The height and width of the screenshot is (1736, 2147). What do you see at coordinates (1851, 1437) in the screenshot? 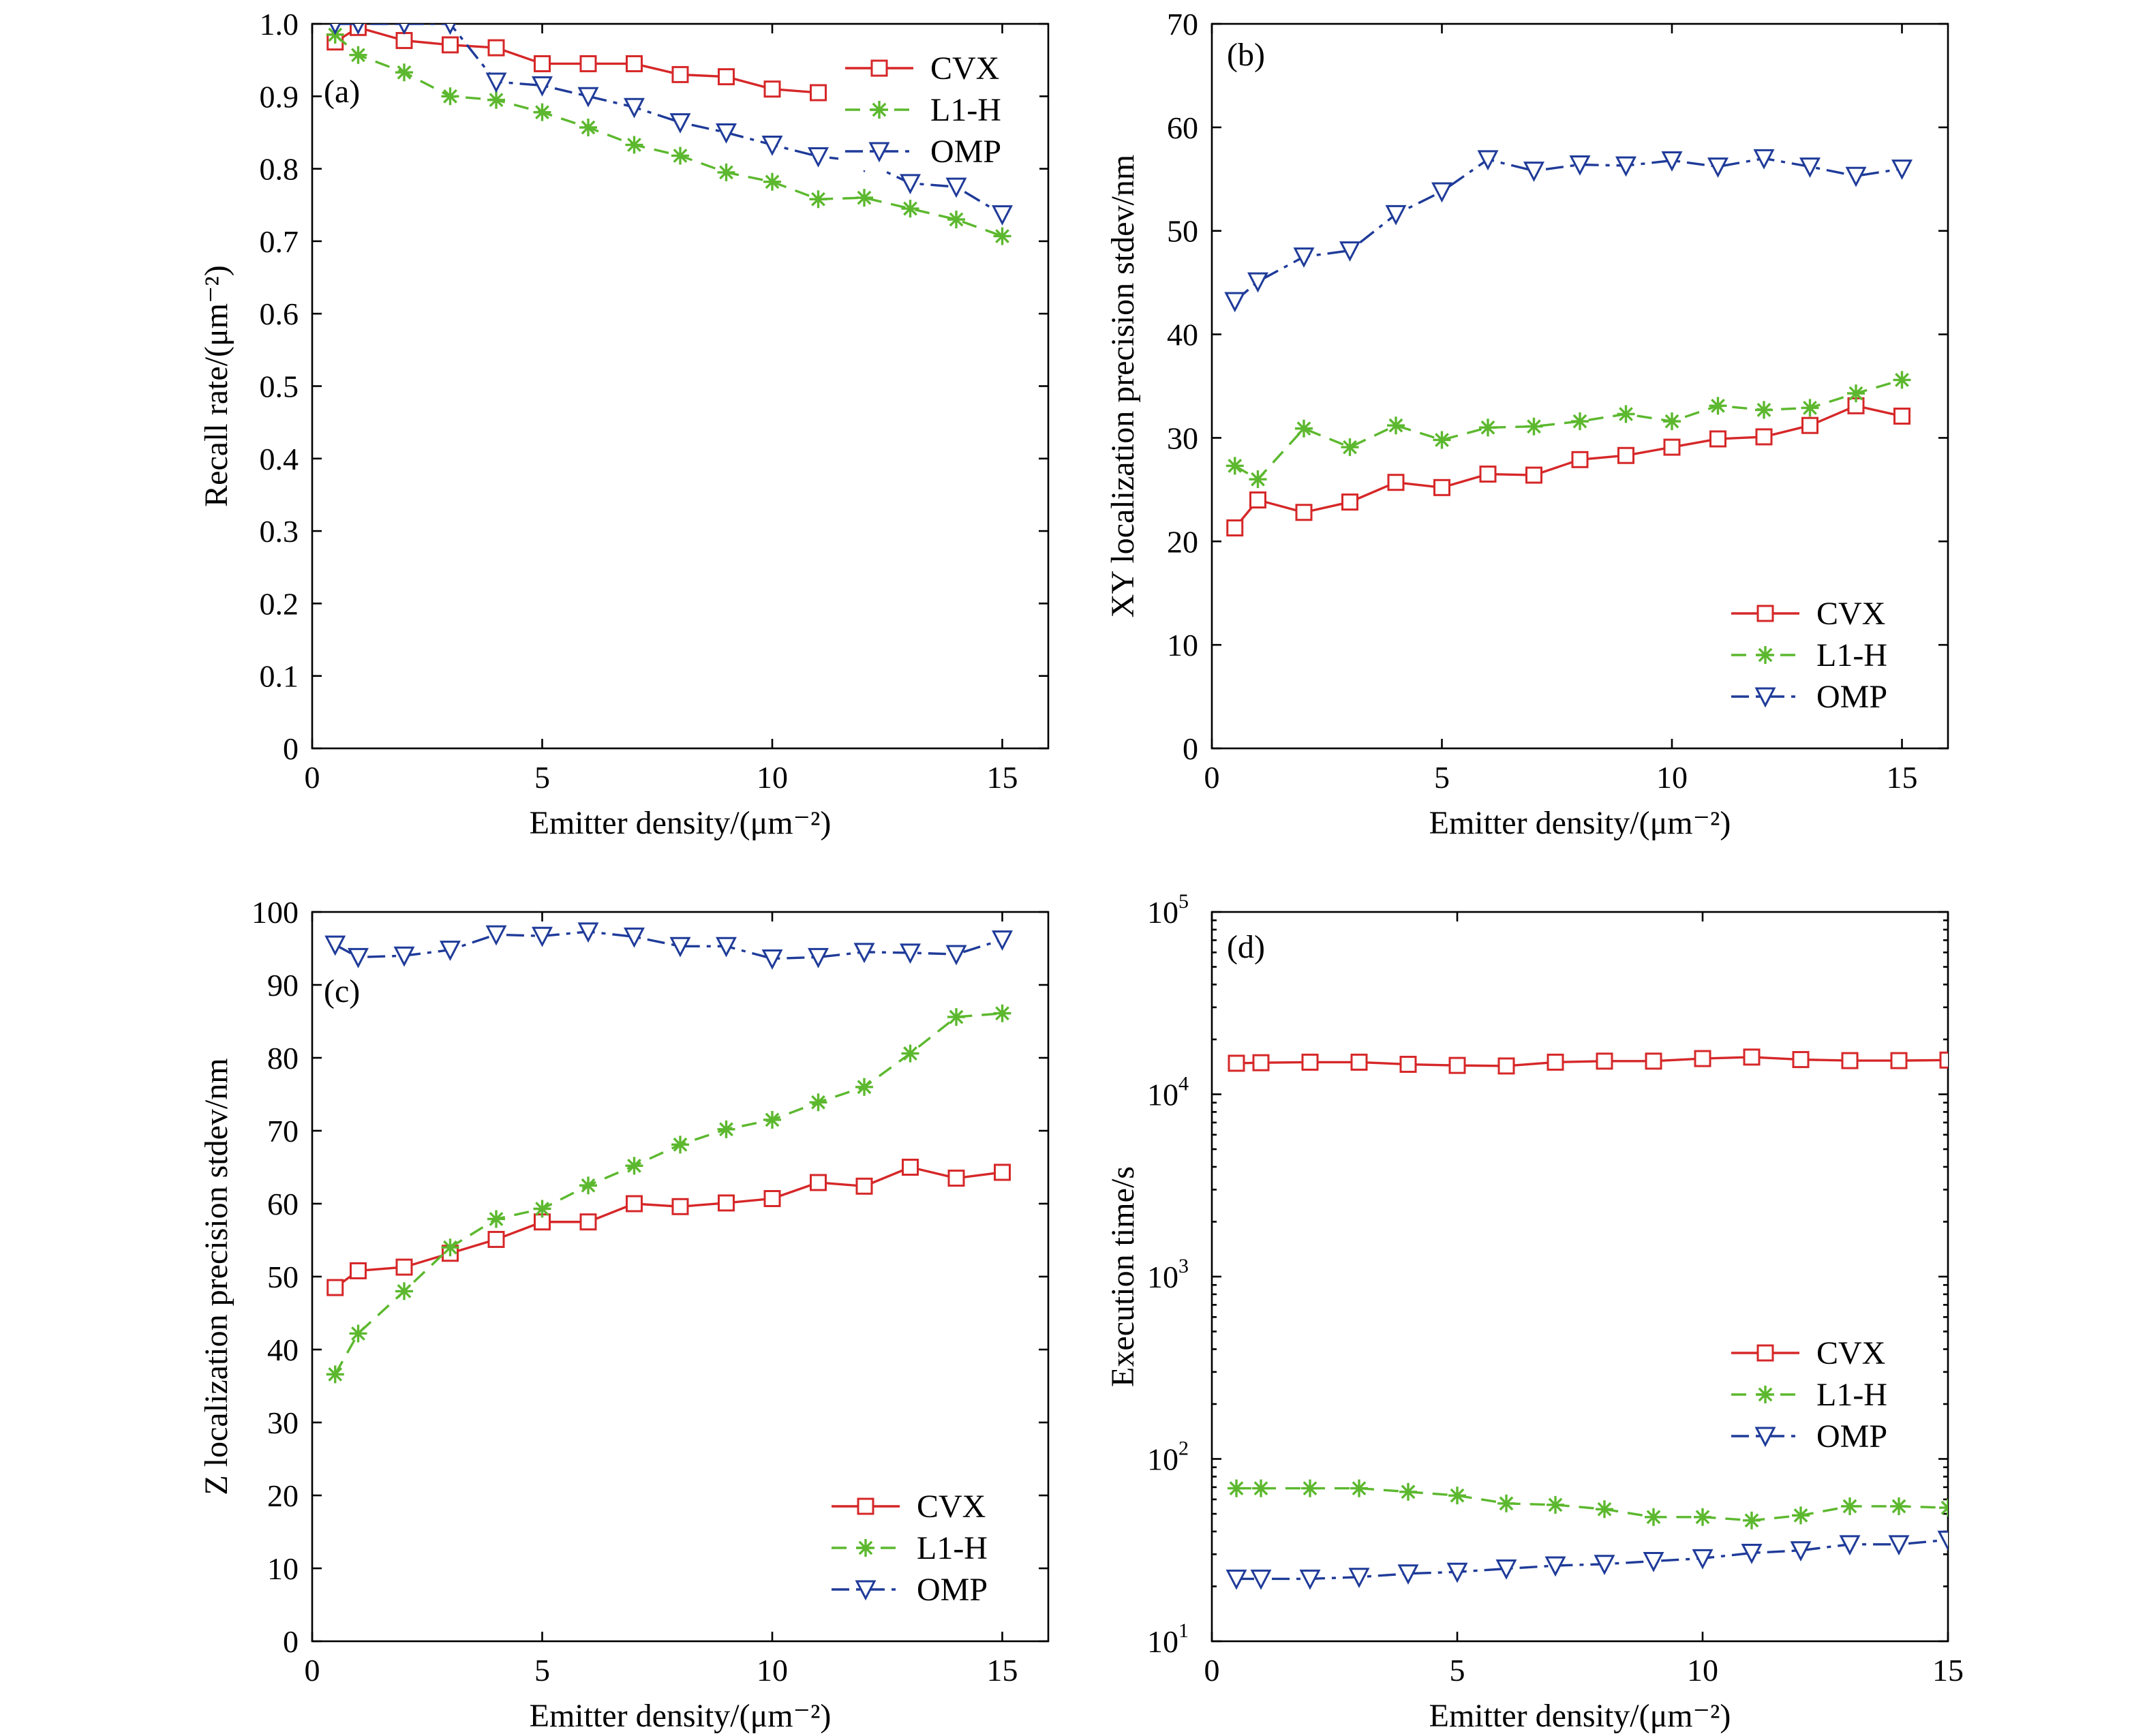
I see `legend-label-omp: OMP` at bounding box center [1851, 1437].